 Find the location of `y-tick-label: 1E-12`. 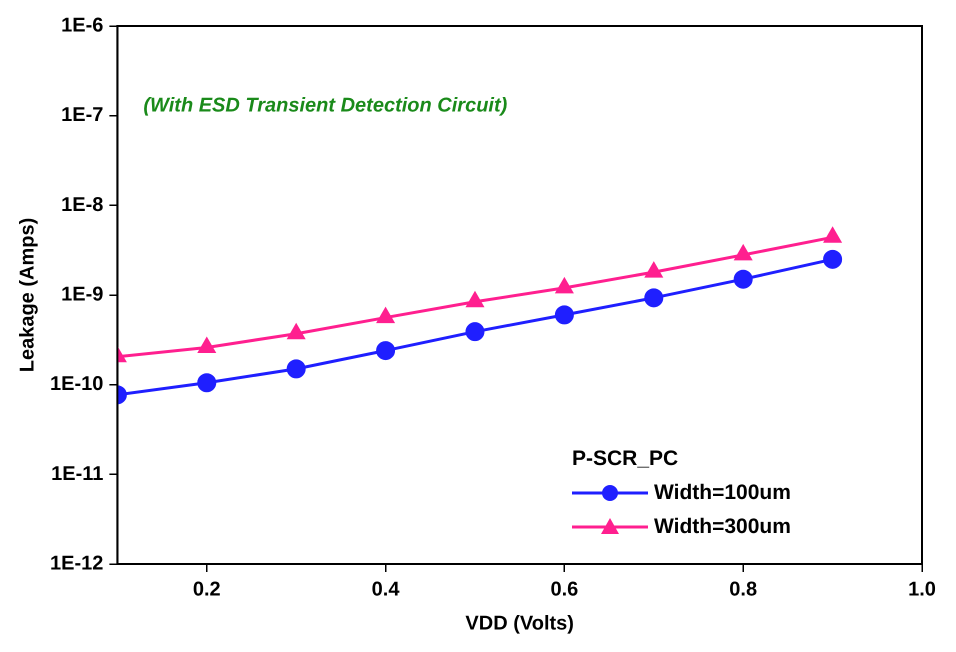

y-tick-label: 1E-12 is located at coordinates (77, 563).